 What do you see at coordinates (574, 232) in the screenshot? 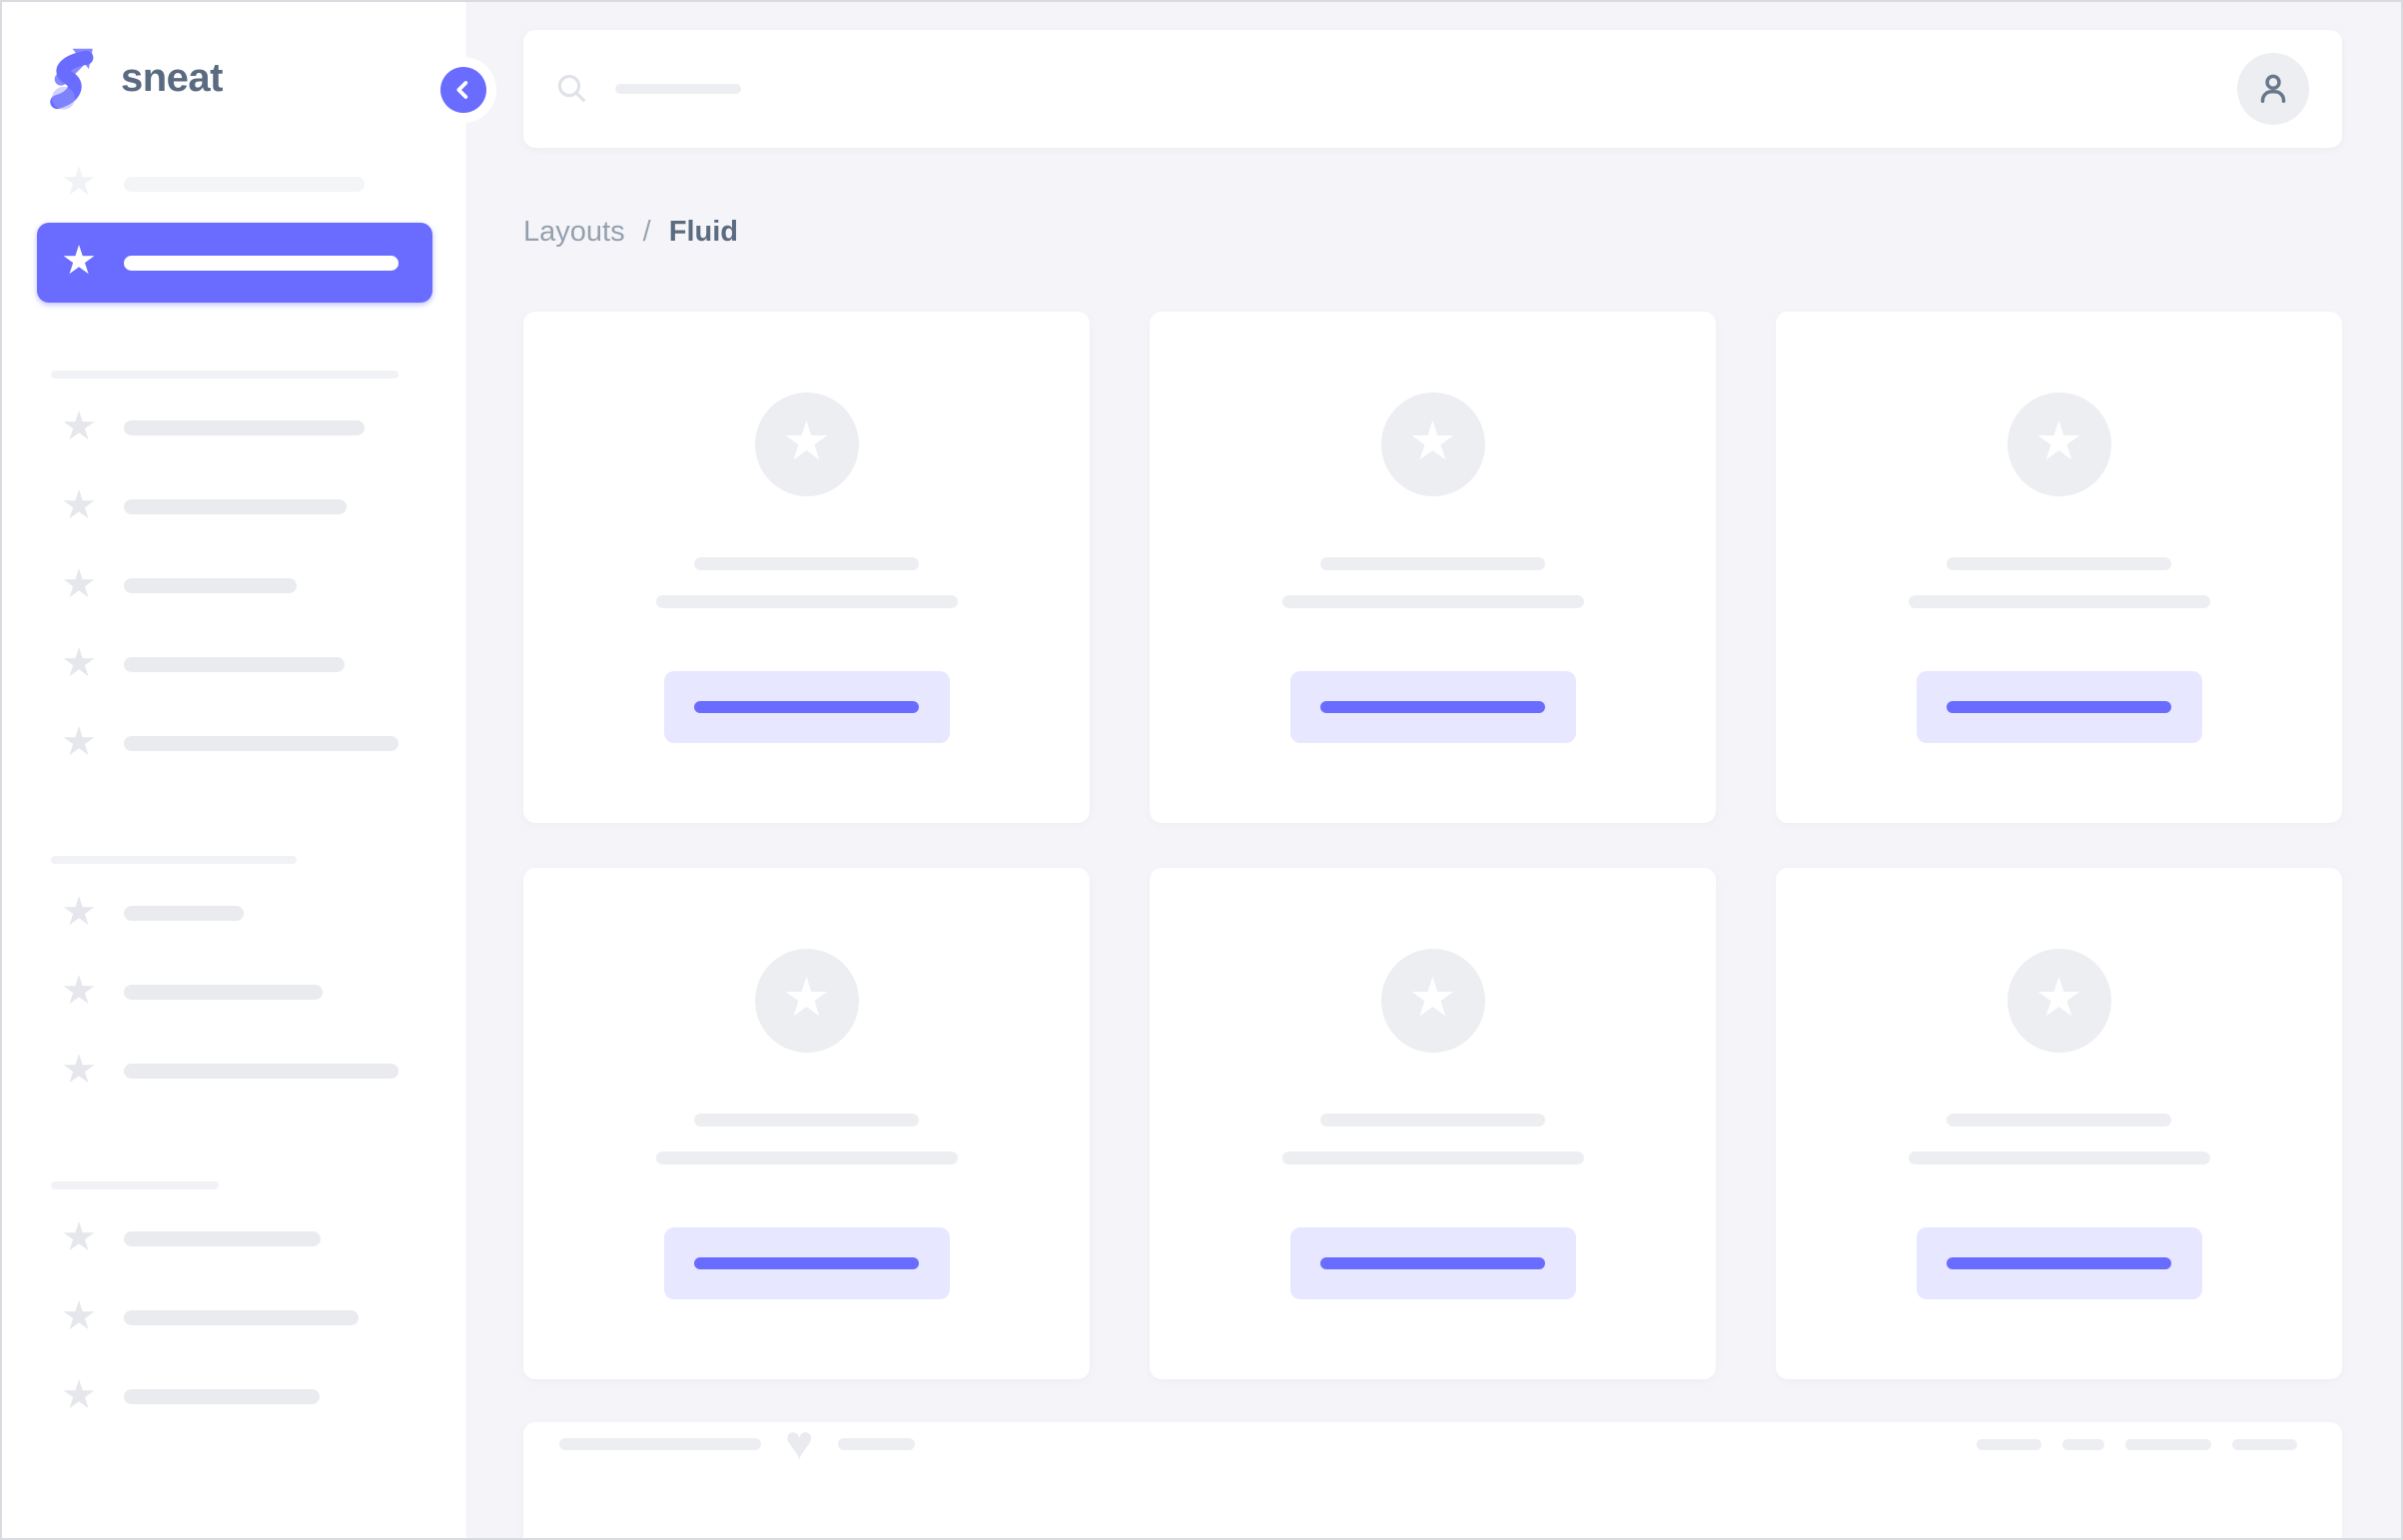
I see `breadcrumb-parent-link: Layouts` at bounding box center [574, 232].